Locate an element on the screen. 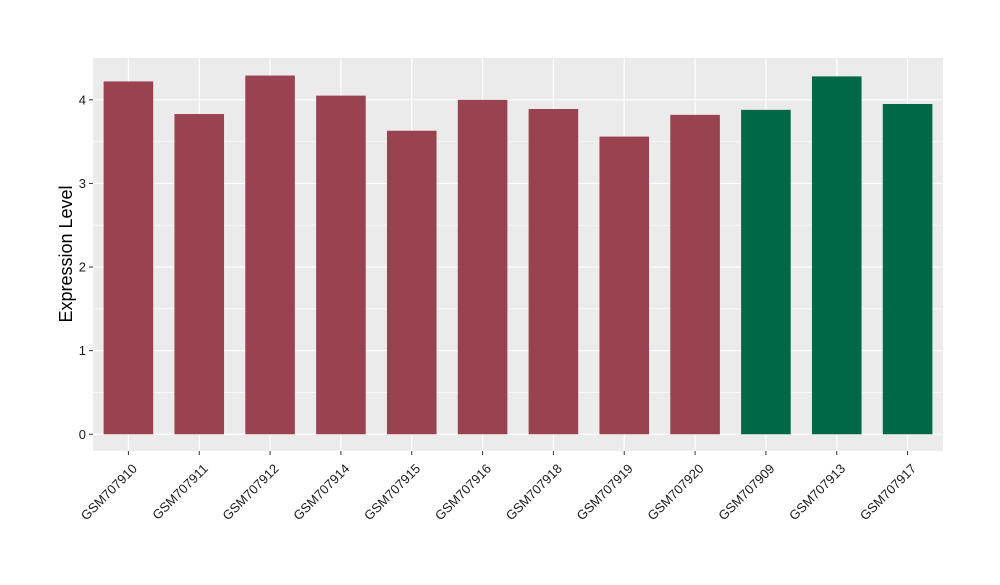 This screenshot has height=585, width=1000. x-tick-label: GSM707915 is located at coordinates (392, 492).